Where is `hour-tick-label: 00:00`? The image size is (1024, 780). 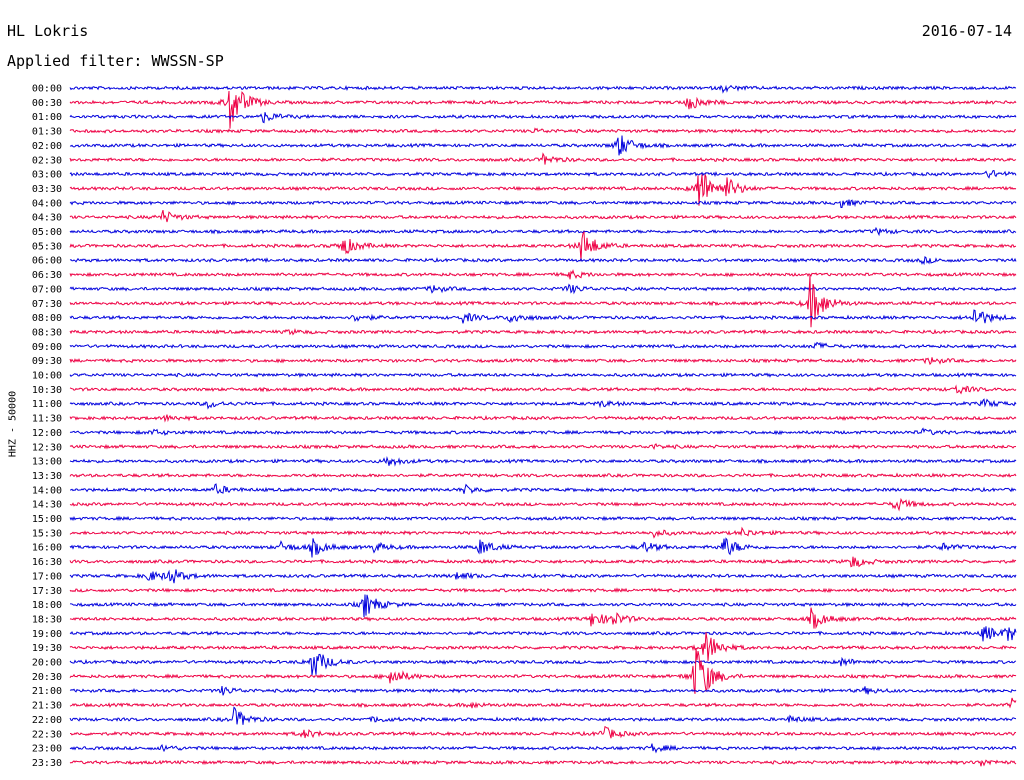 hour-tick-label: 00:00 is located at coordinates (47, 89).